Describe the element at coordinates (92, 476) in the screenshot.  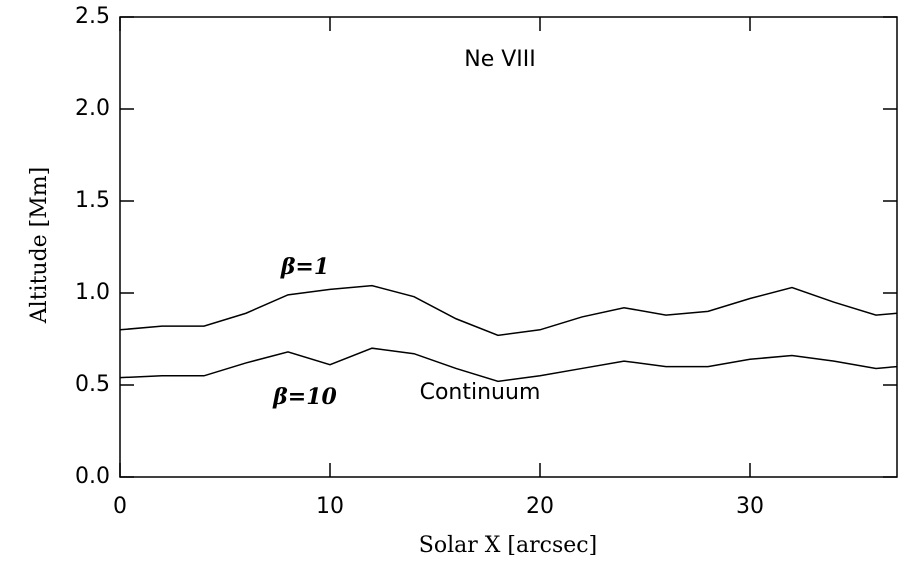
I see `y-tick-label: 0.0` at that location.